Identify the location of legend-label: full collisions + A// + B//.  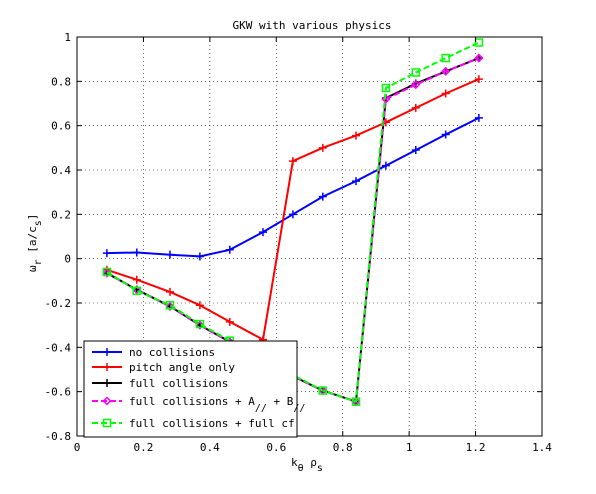
(217, 404).